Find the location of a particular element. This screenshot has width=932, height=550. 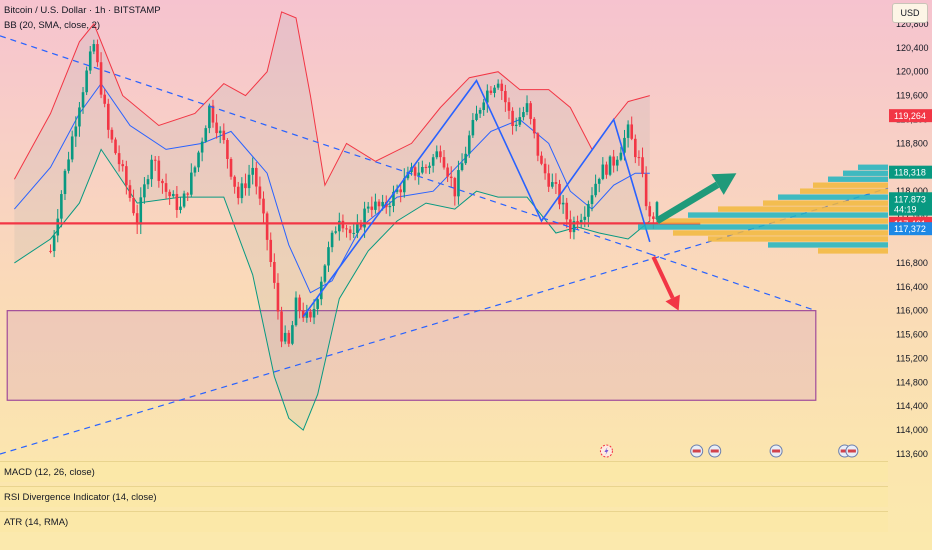

symbol-title: Bitcoin / U.S. Dollar · 1h · BITSTAMP is located at coordinates (82, 10).